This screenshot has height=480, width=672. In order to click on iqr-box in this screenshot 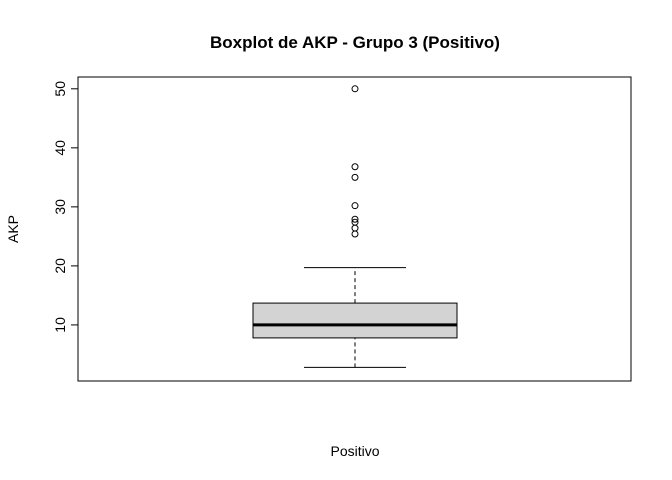, I will do `click(355, 320)`.